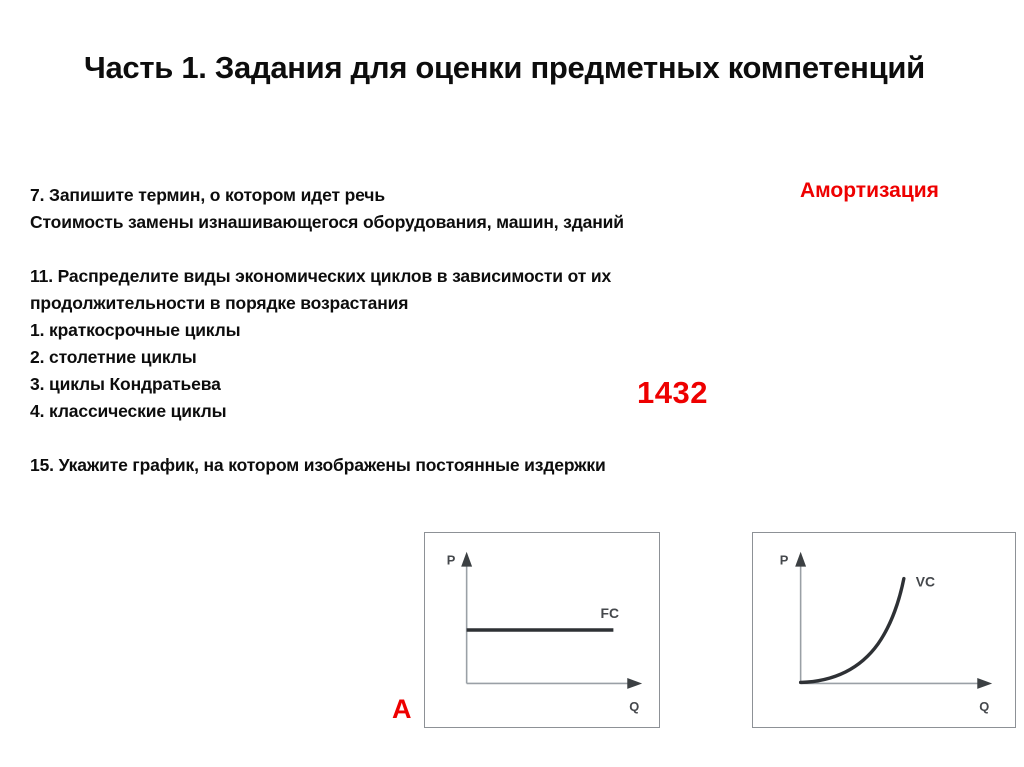 This screenshot has height=767, width=1024. I want to click on chart-variable-costs-svg: P Q VC, so click(886, 632).